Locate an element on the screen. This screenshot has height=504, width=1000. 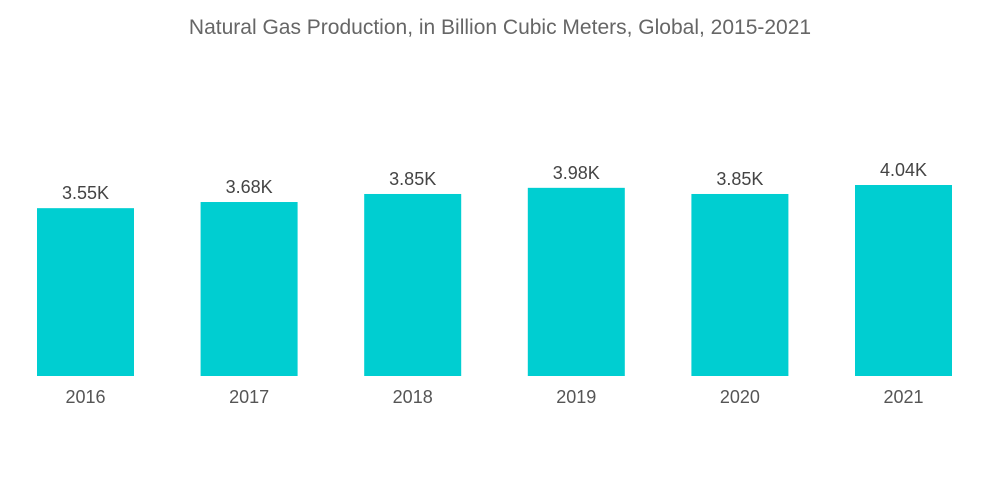
bar-2020 is located at coordinates (740, 284).